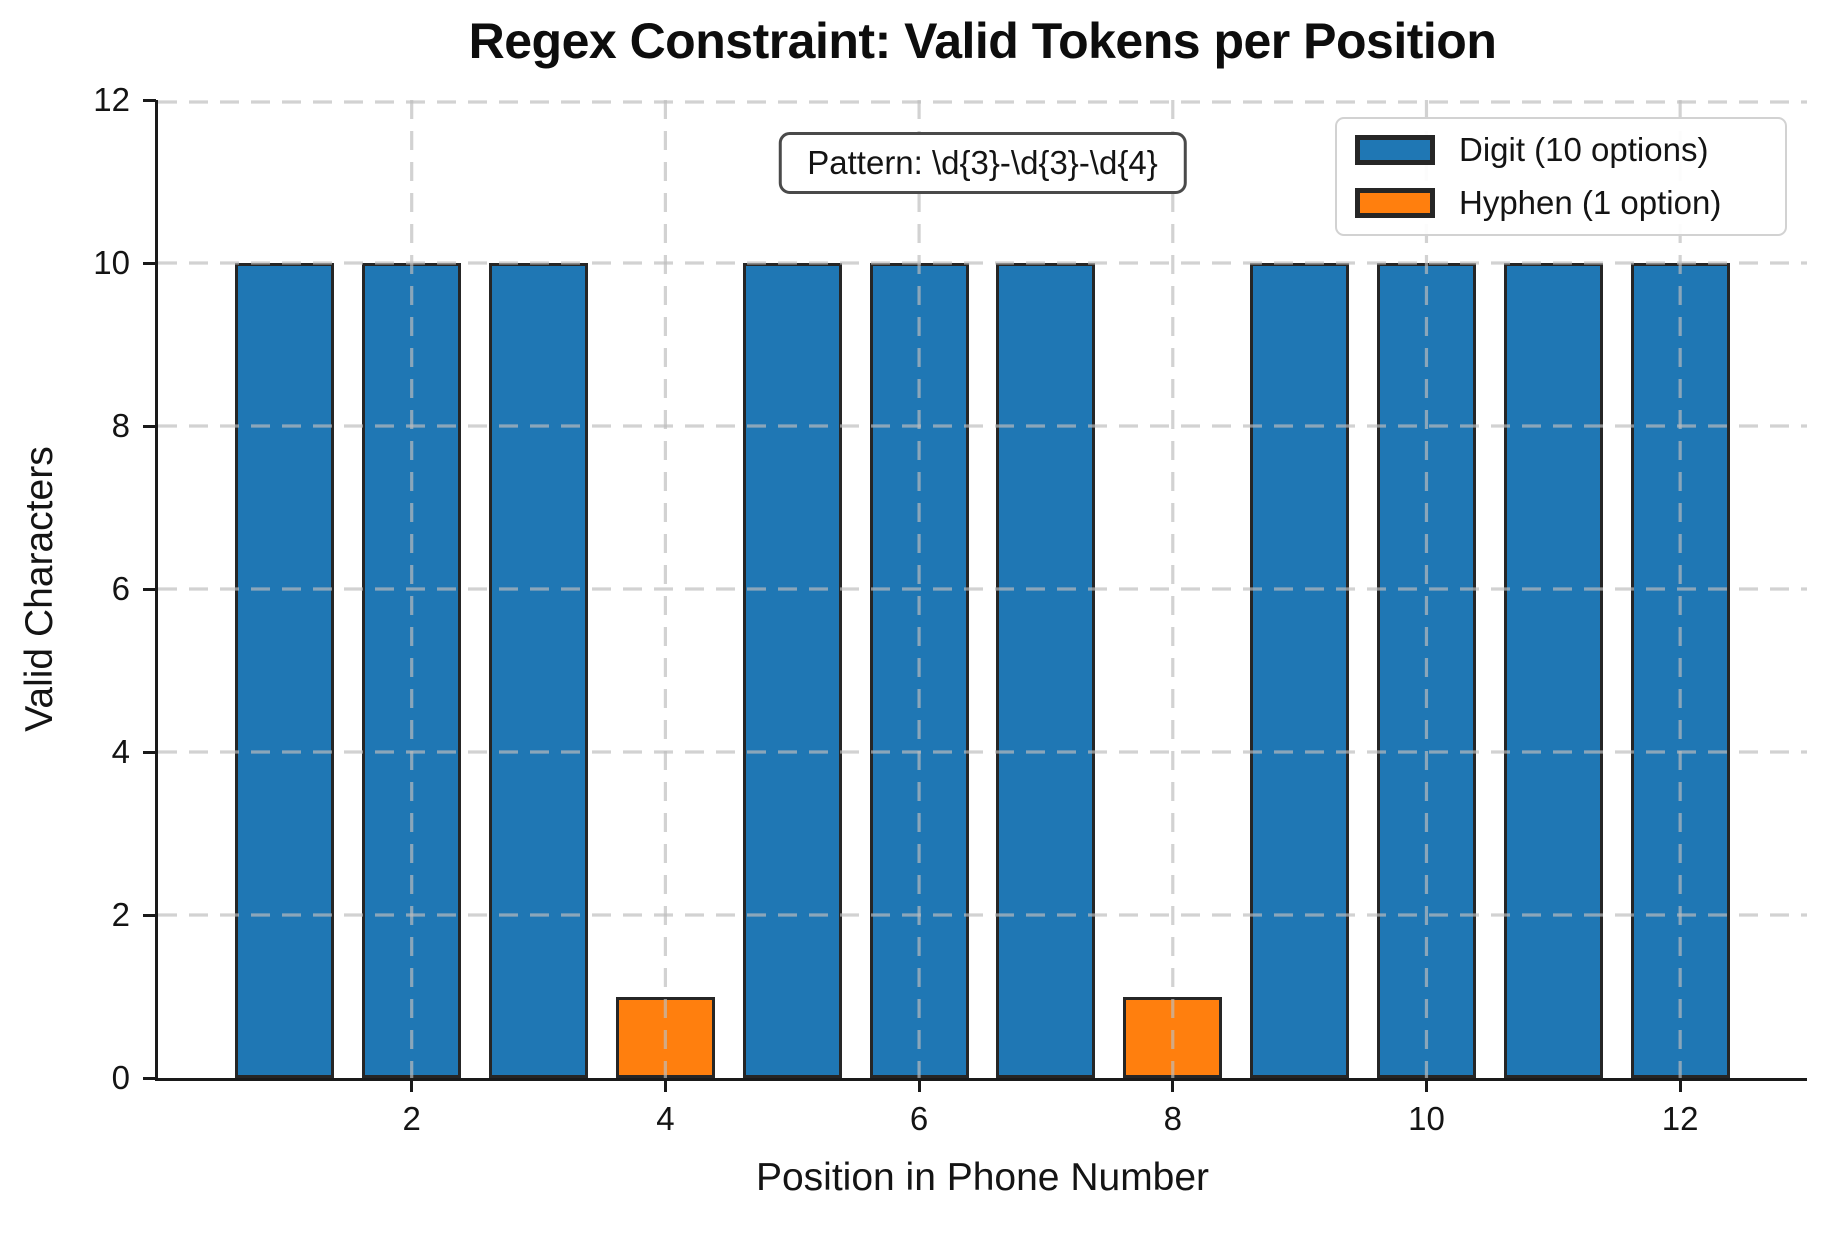 The image size is (1834, 1234). What do you see at coordinates (285, 670) in the screenshot?
I see `bar-position-1-digit` at bounding box center [285, 670].